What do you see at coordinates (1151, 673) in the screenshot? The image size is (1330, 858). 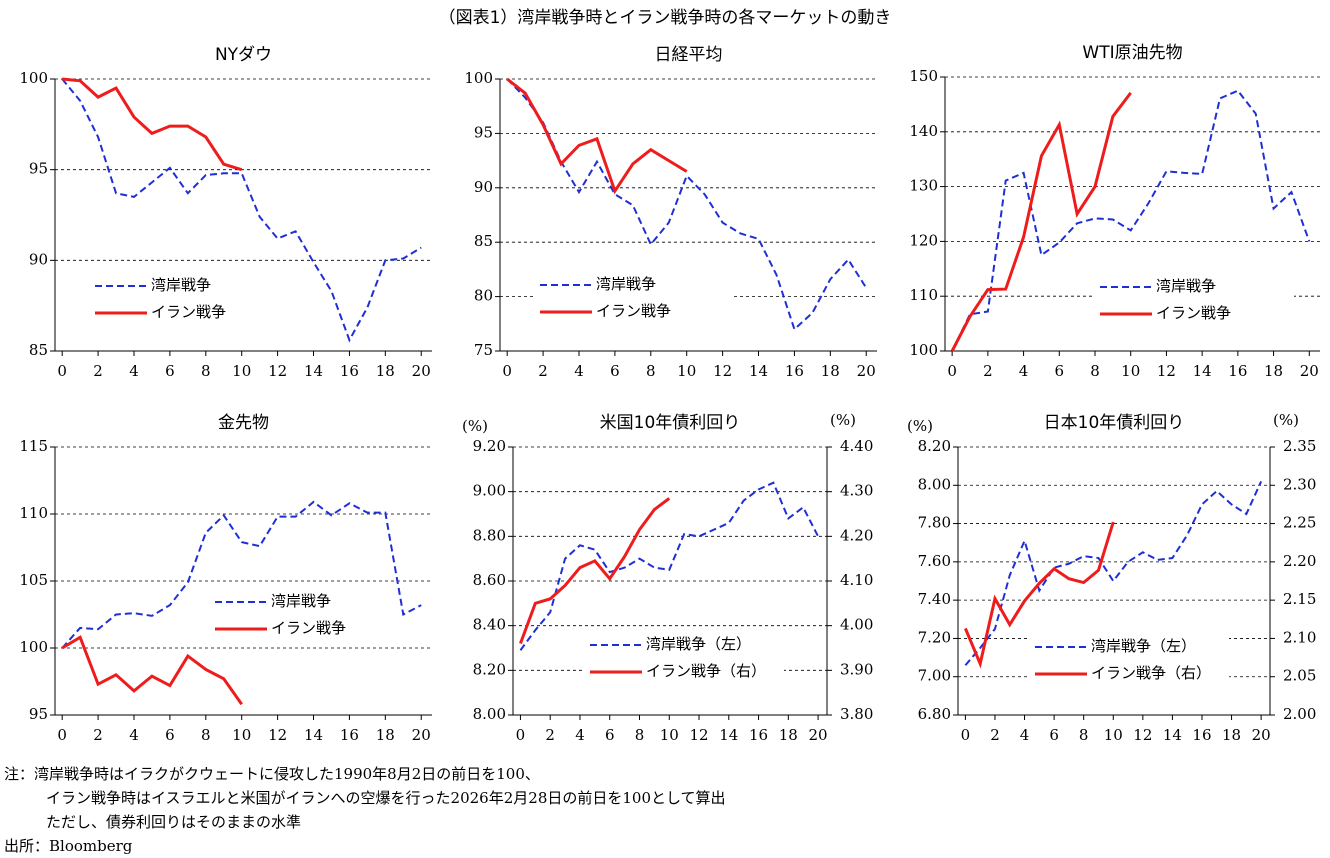 I see `legend-label: イラン戦争（右）` at bounding box center [1151, 673].